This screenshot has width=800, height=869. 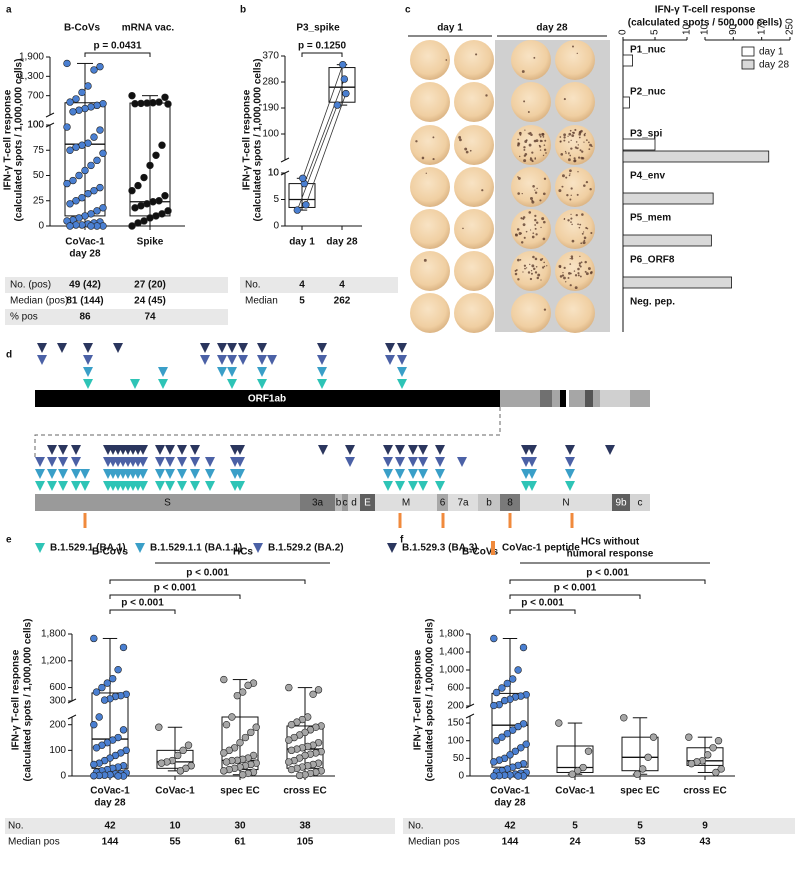 I want to click on y-tick-label: 370, so click(x=270, y=56).